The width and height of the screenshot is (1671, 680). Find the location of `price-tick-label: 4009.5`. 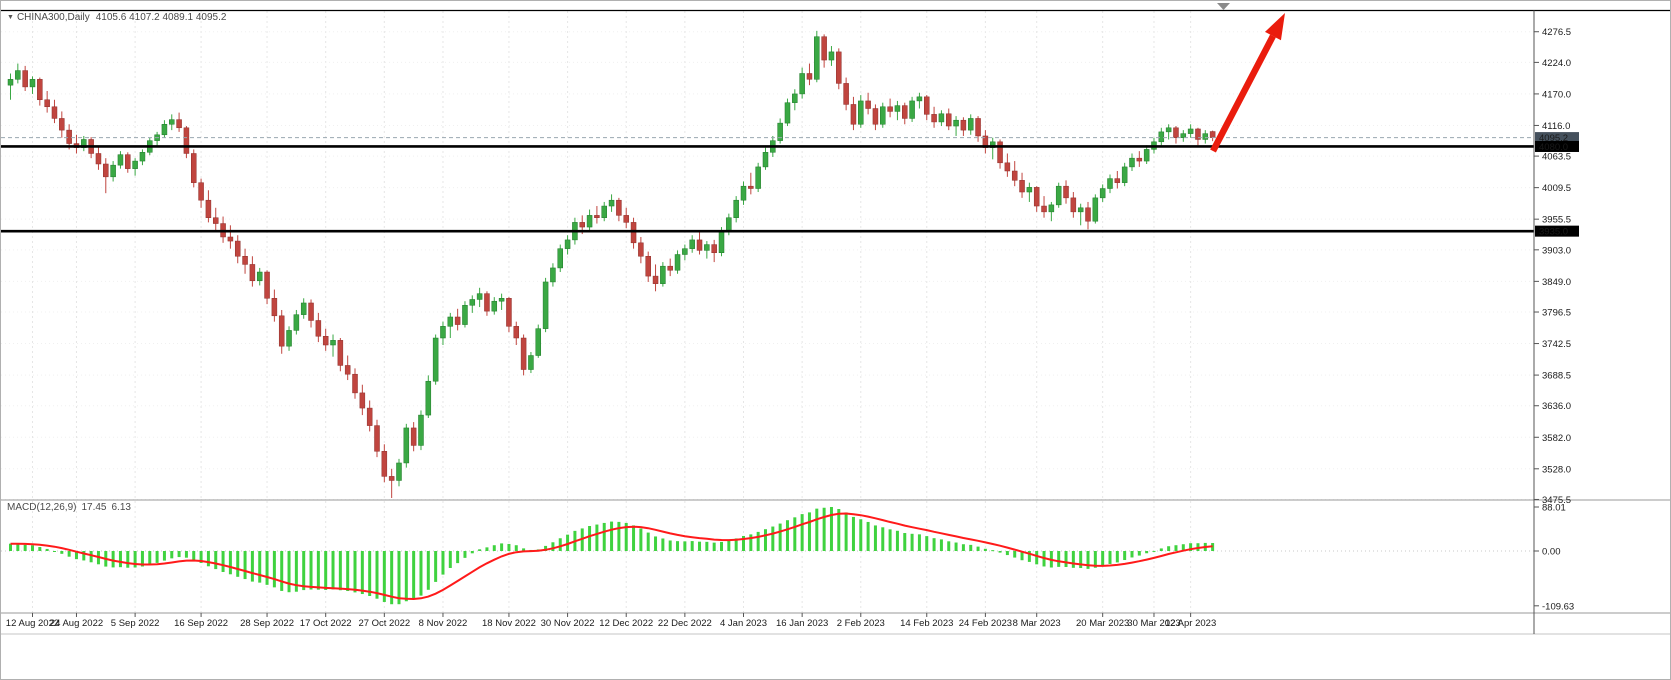

price-tick-label: 4009.5 is located at coordinates (1556, 188).